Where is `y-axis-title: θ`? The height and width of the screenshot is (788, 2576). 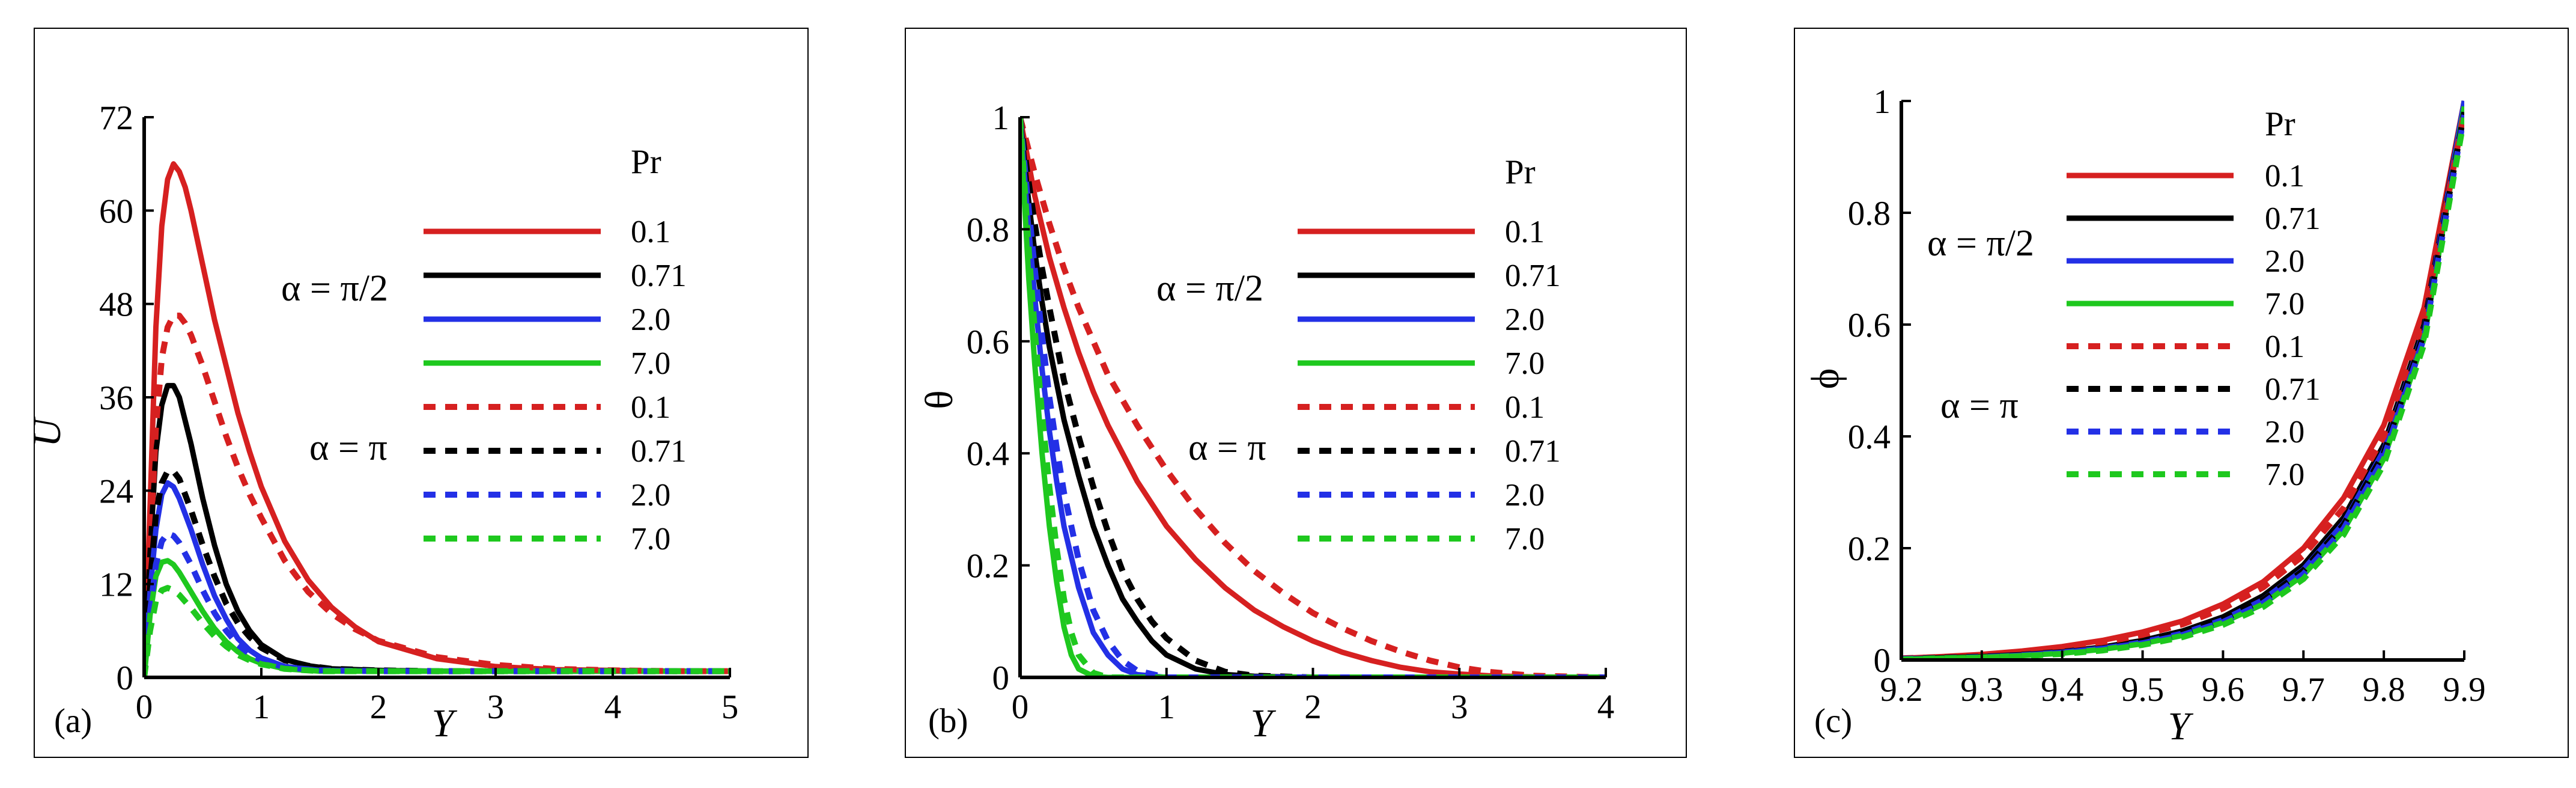 y-axis-title: θ is located at coordinates (939, 399).